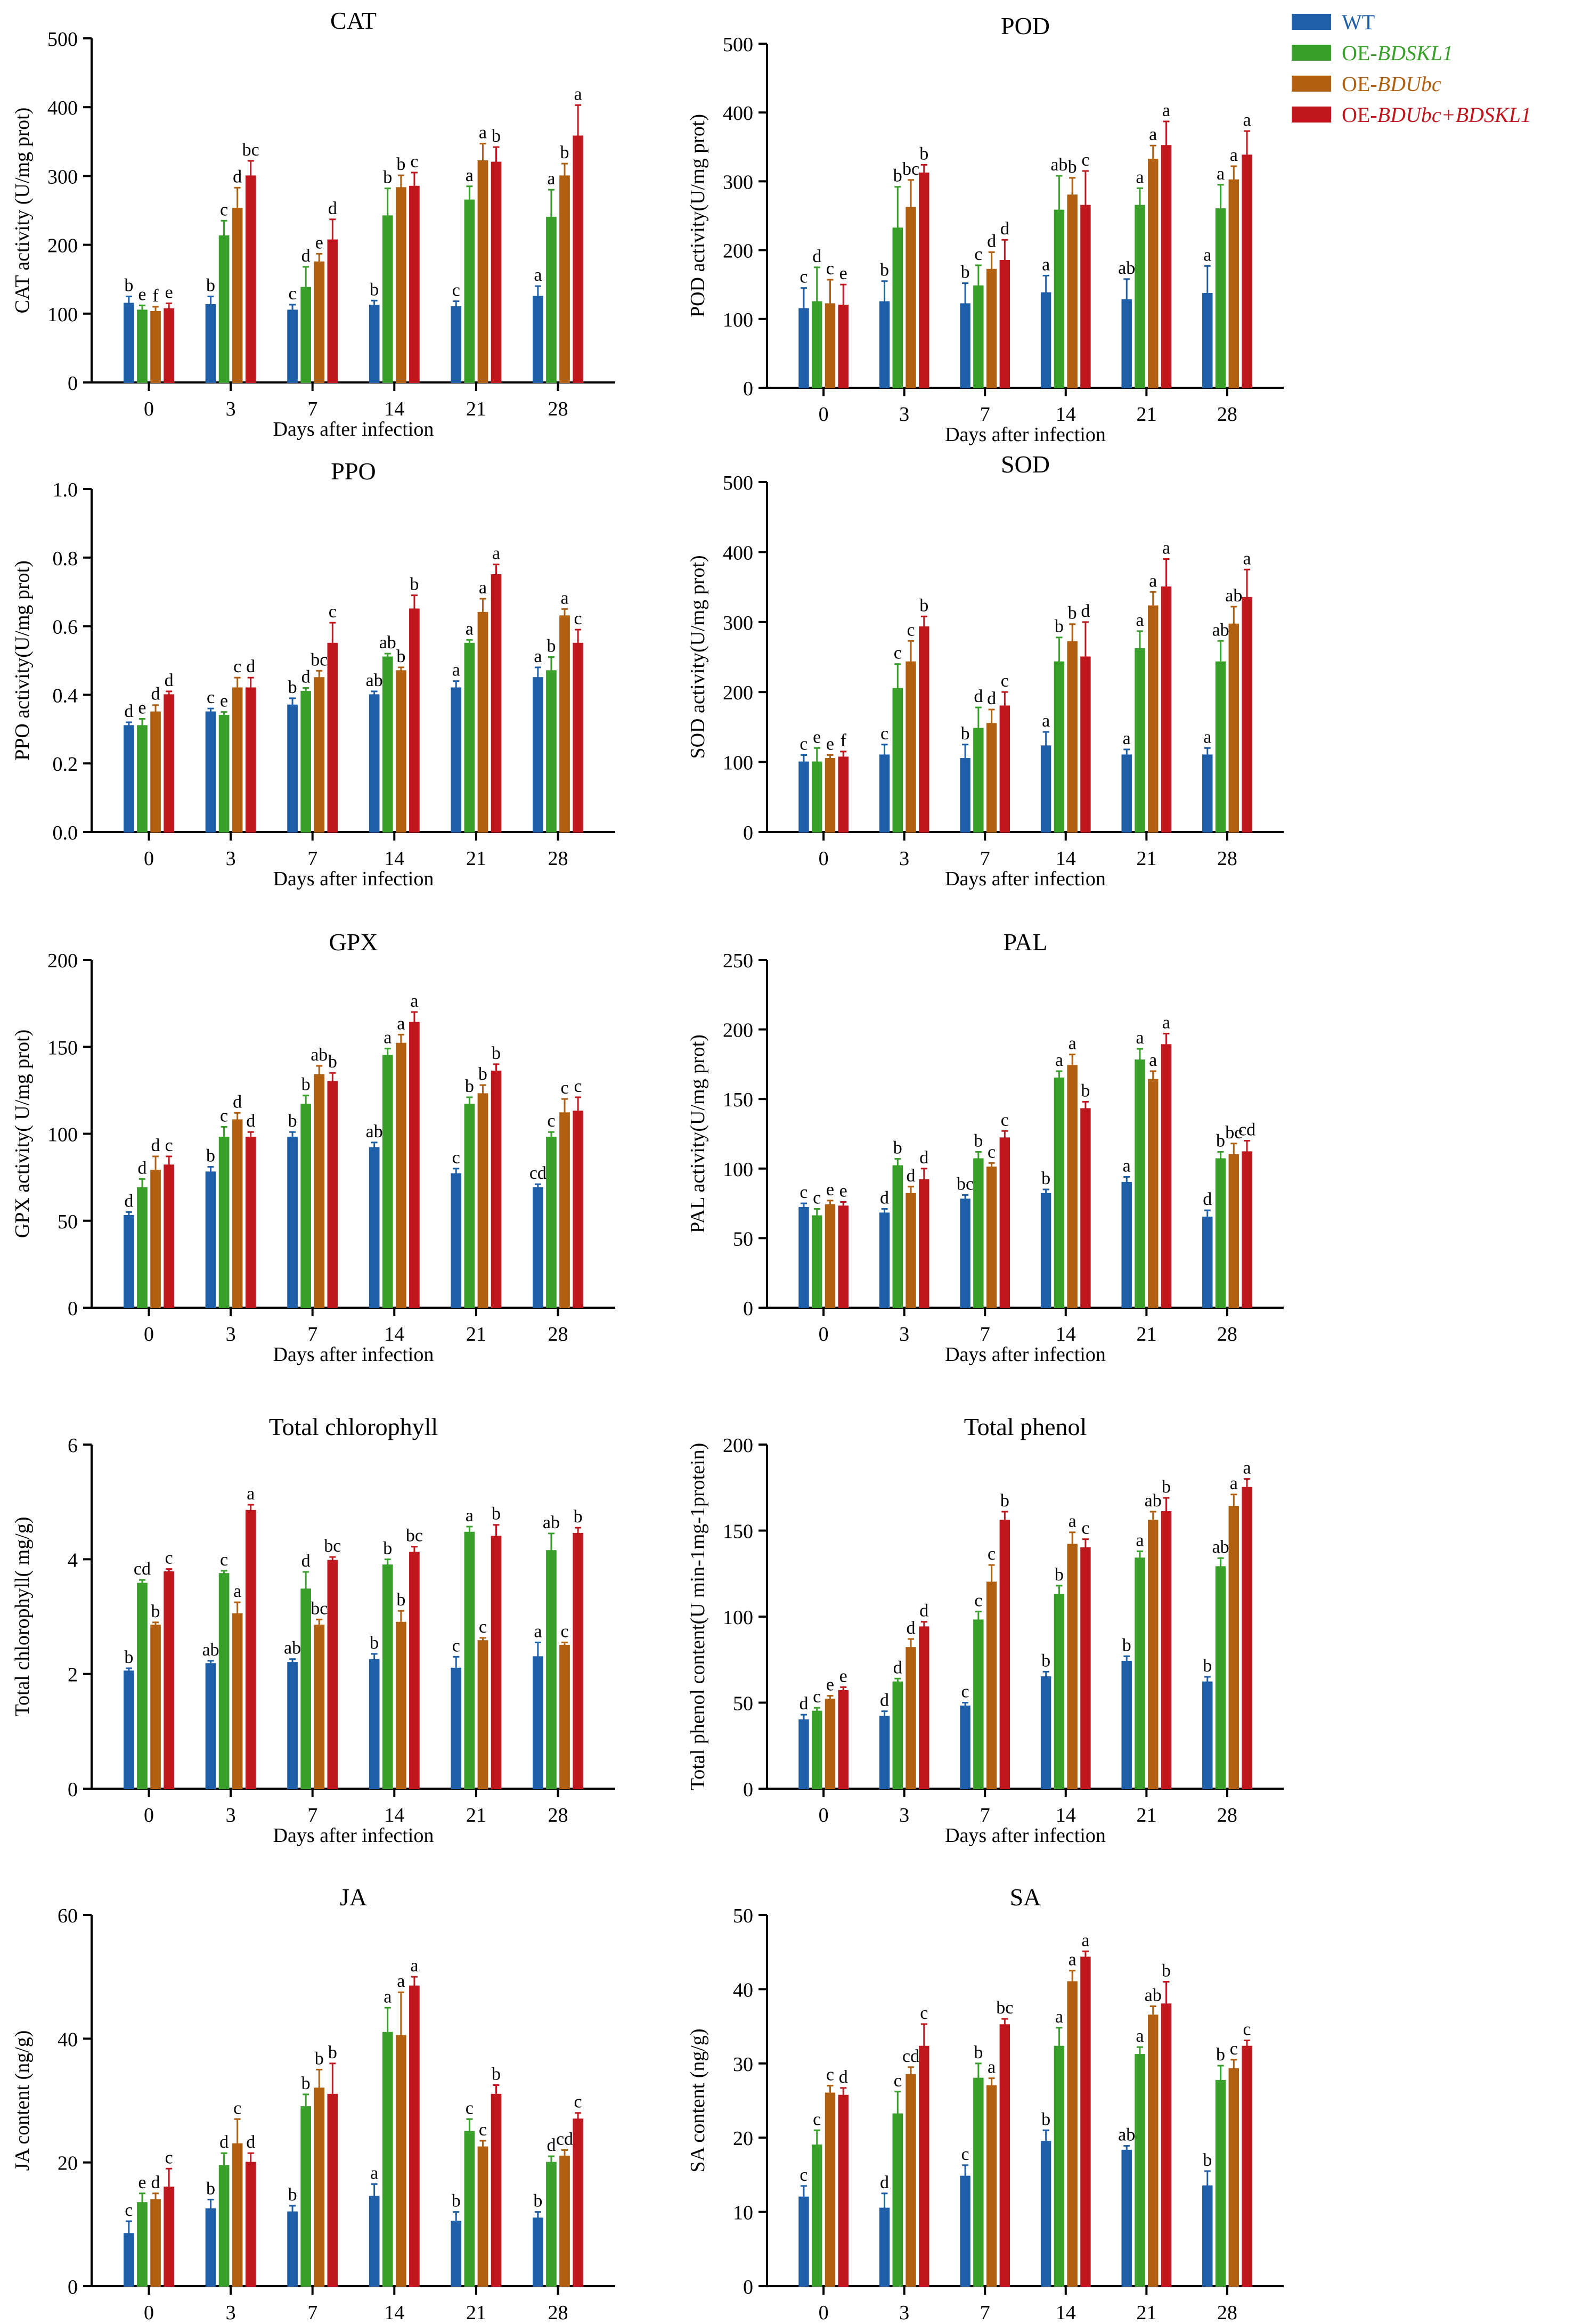  I want to click on legend-swatch-wt, so click(1311, 22).